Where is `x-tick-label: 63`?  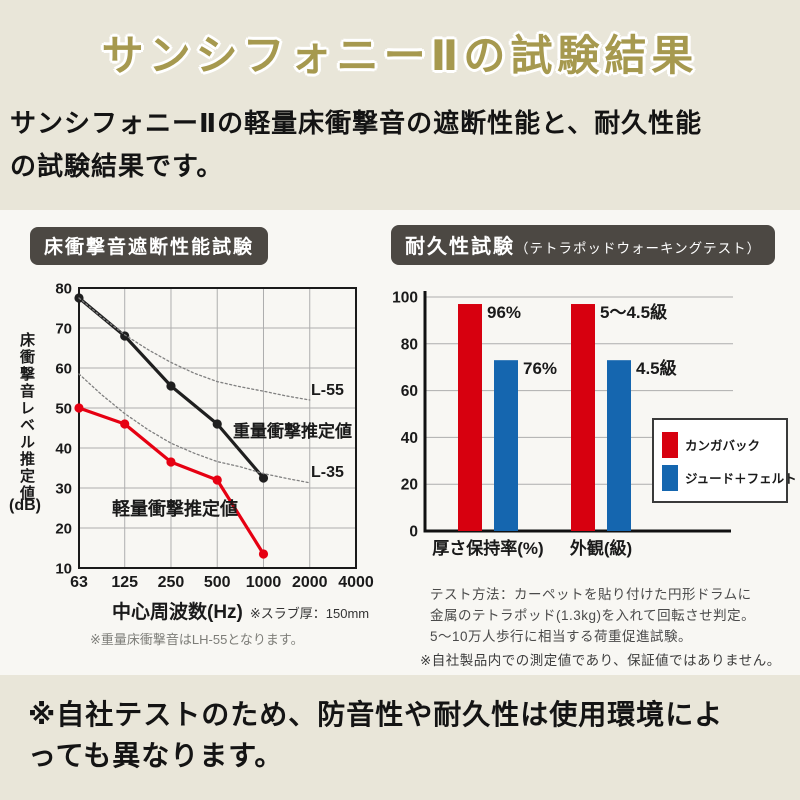
x-tick-label: 63 is located at coordinates (79, 582).